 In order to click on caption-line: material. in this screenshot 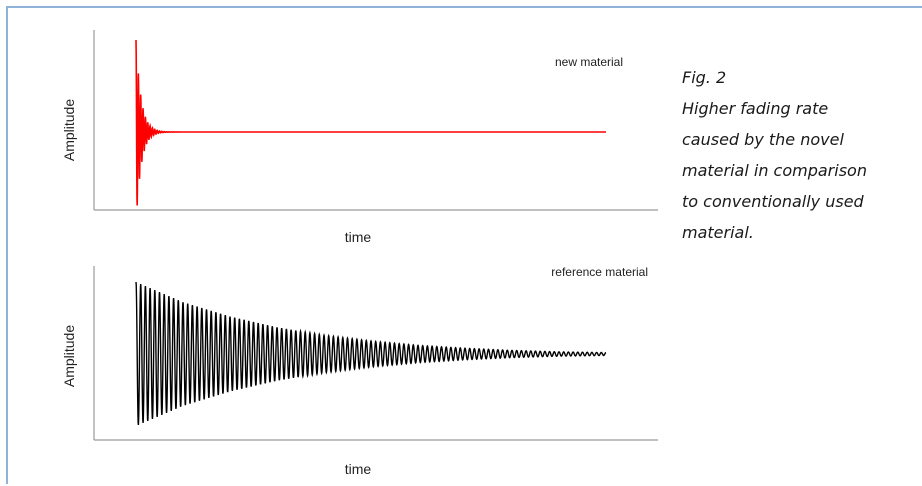, I will do `click(718, 232)`.